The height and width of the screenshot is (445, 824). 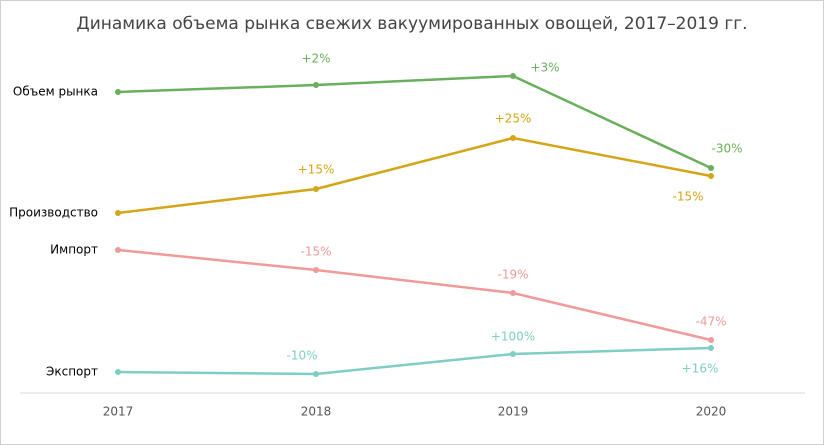 I want to click on x-tick-label: 2018, so click(x=316, y=412).